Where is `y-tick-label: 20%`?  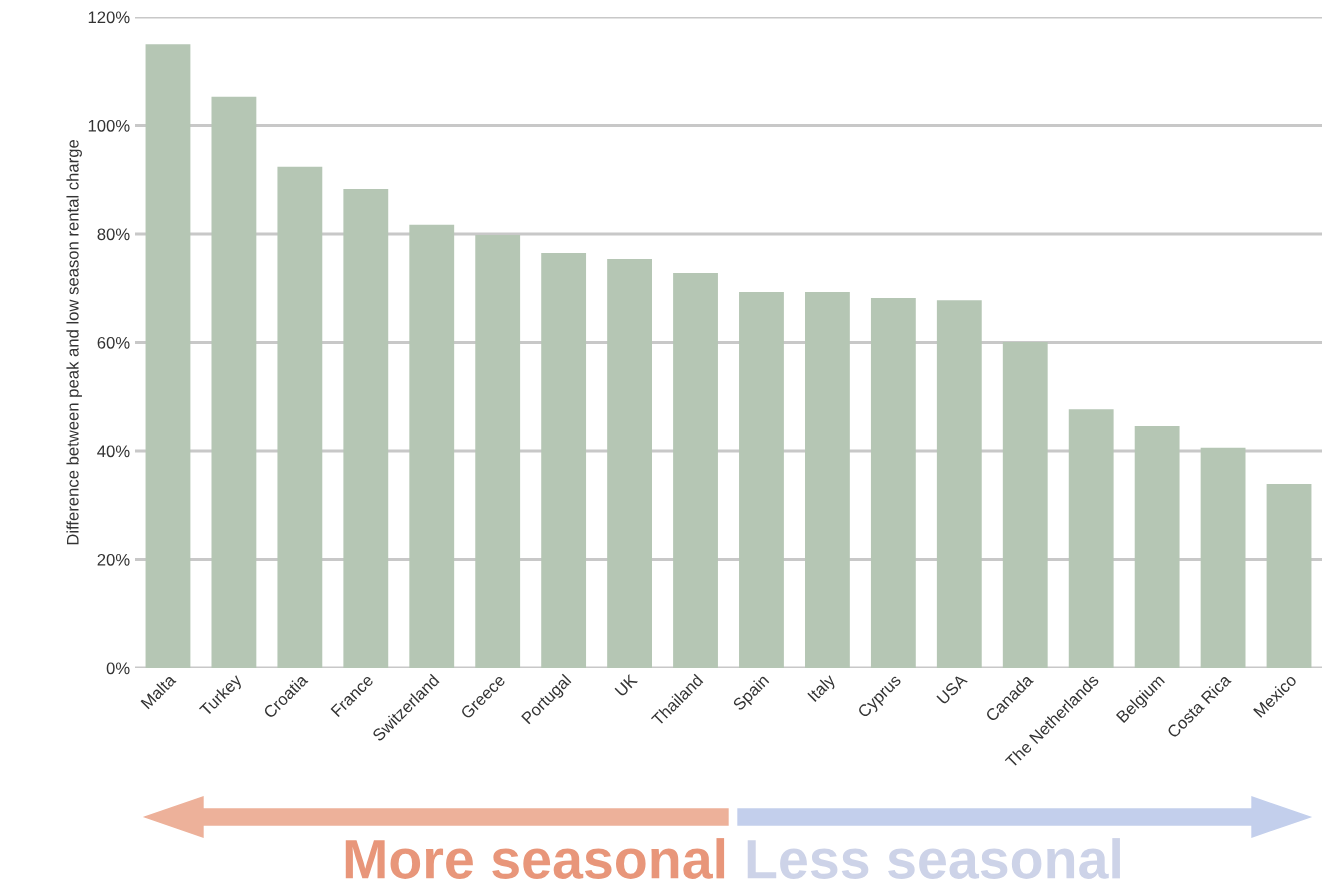
y-tick-label: 20% is located at coordinates (113, 559).